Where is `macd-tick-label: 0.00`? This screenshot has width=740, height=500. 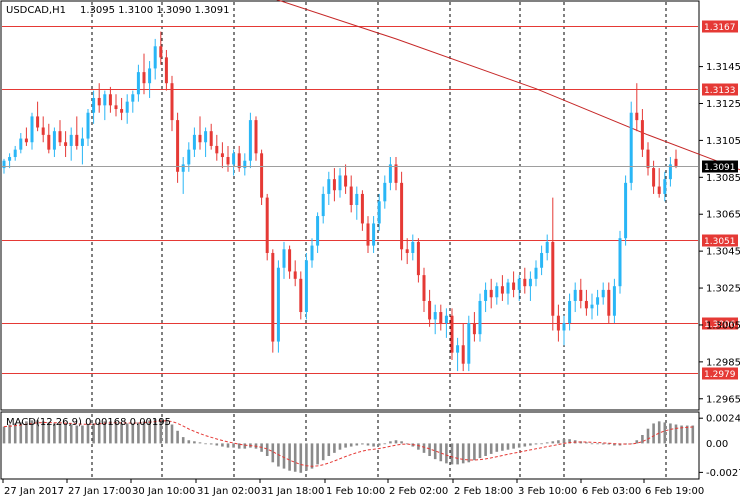
macd-tick-label: 0.00 is located at coordinates (717, 444).